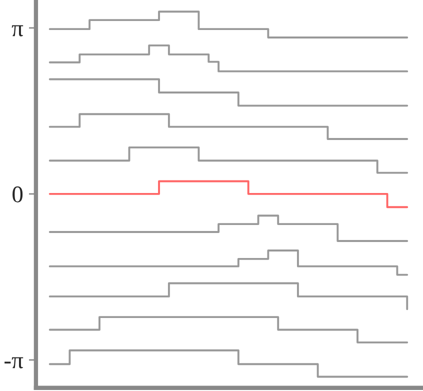 The width and height of the screenshot is (423, 391). I want to click on y-tick-label: π, so click(18, 30).